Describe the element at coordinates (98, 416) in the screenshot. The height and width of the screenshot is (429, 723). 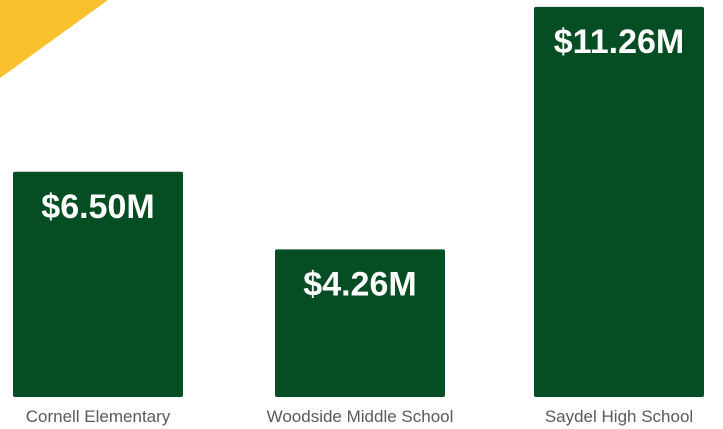
I see `category-label-1: Cornell Elementary` at that location.